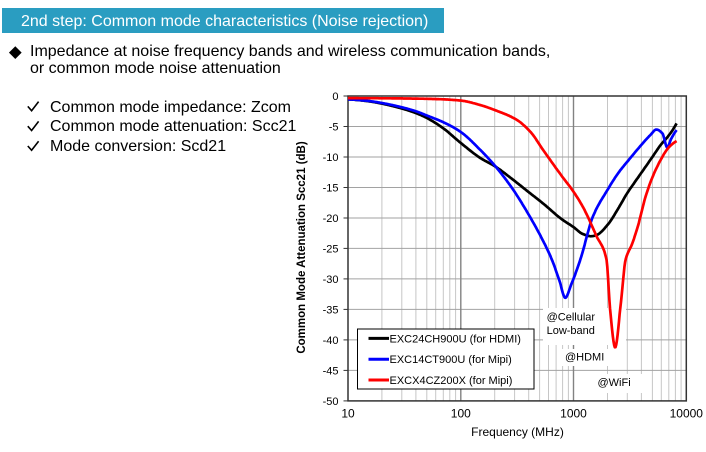  Describe the element at coordinates (334, 128) in the screenshot. I see `svg-text: -5` at that location.